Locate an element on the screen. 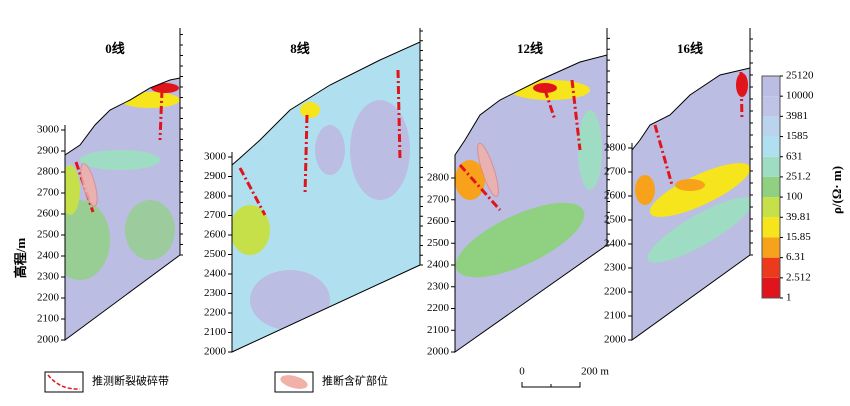 This screenshot has width=850, height=406. panel-title: 0线 is located at coordinates (115, 48).